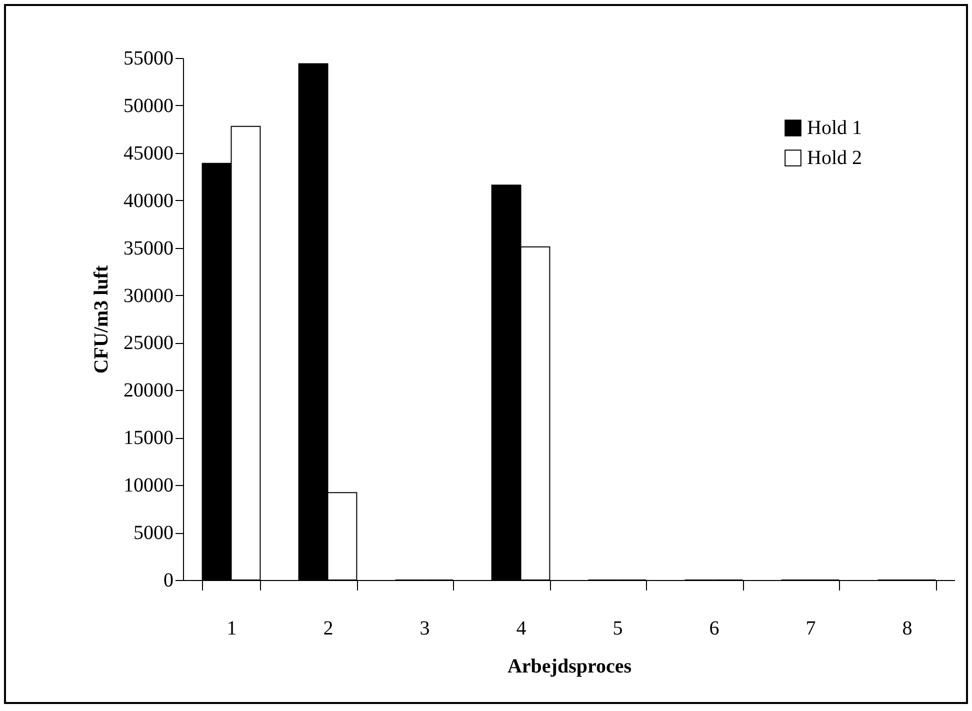 The height and width of the screenshot is (711, 972). Describe the element at coordinates (149, 59) in the screenshot. I see `y-tick-label: 55000` at that location.